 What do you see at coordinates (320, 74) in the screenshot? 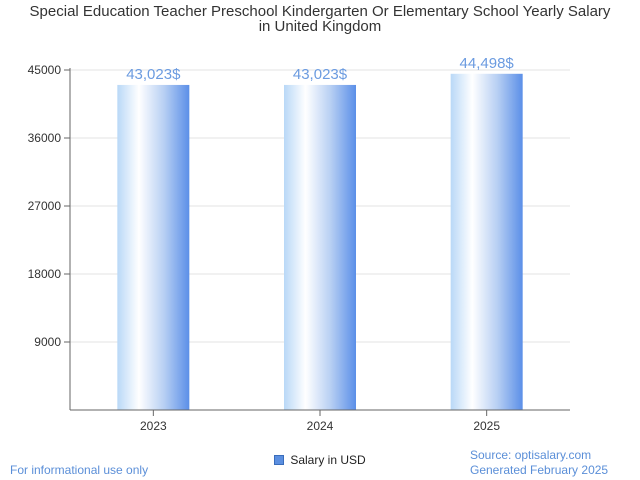
I see `data-label-2024: 43,023$` at bounding box center [320, 74].